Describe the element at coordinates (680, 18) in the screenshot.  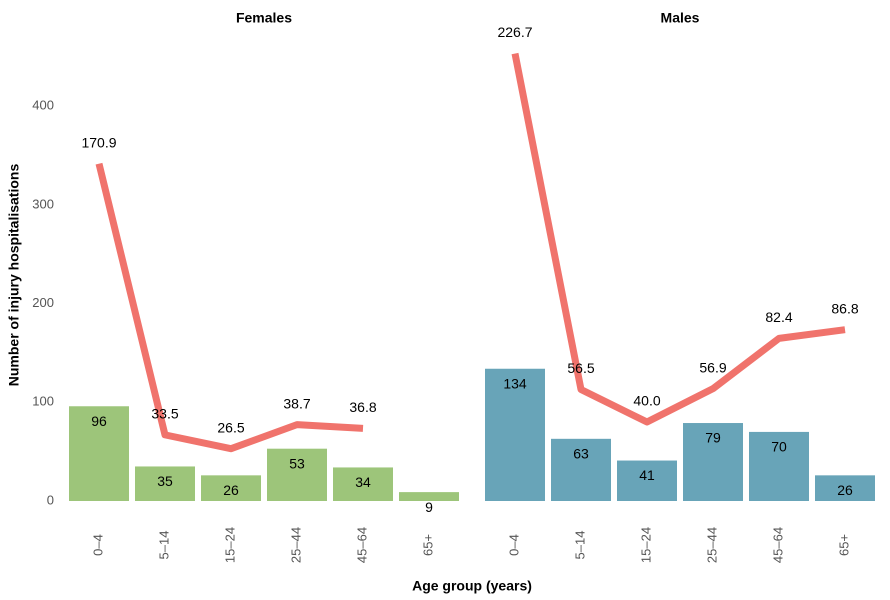
I see `panel-title: Males` at that location.